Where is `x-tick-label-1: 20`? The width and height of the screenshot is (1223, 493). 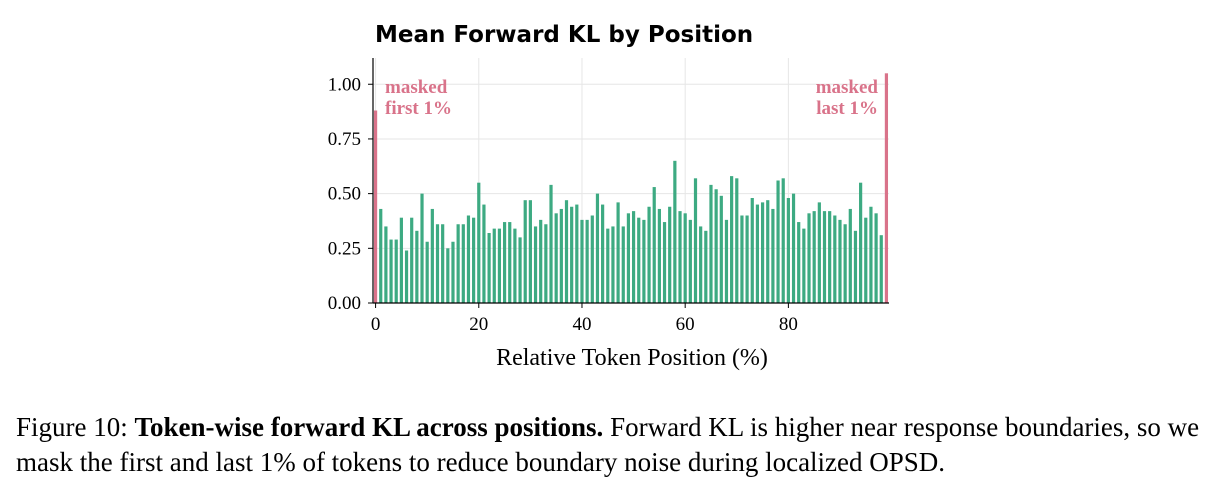
x-tick-label-1: 20 is located at coordinates (478, 324).